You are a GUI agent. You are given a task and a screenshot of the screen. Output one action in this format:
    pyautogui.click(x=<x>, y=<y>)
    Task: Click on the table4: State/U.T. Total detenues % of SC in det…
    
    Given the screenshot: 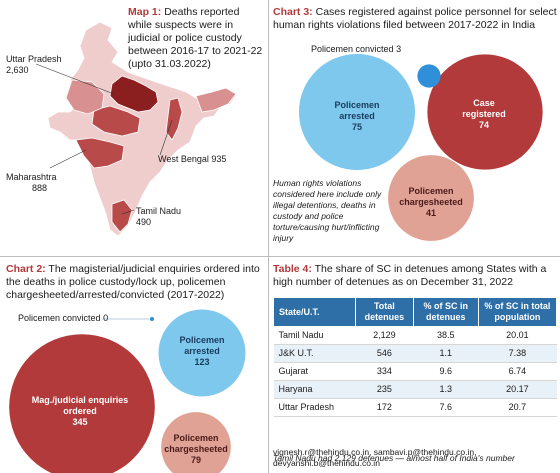 What is the action you would take?
    pyautogui.click(x=415, y=357)
    